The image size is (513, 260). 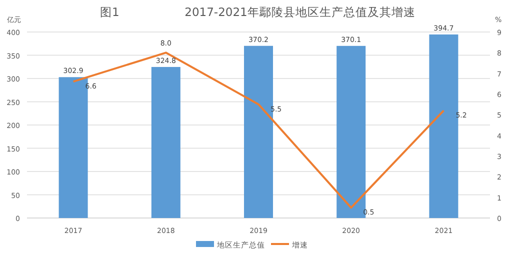 What do you see at coordinates (110, 12) in the screenshot?
I see `caption: 图1` at bounding box center [110, 12].